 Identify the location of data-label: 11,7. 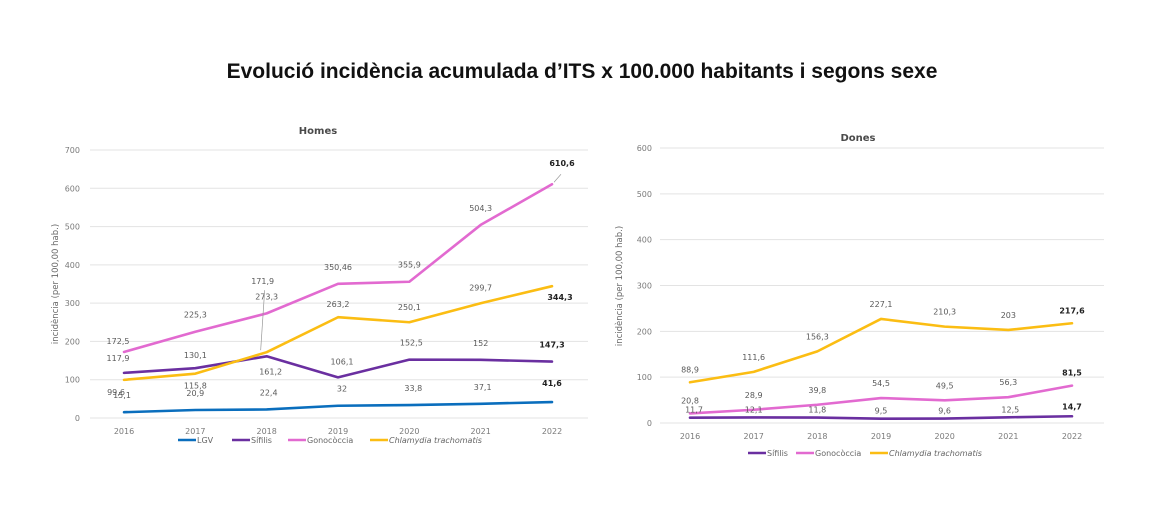
(694, 410).